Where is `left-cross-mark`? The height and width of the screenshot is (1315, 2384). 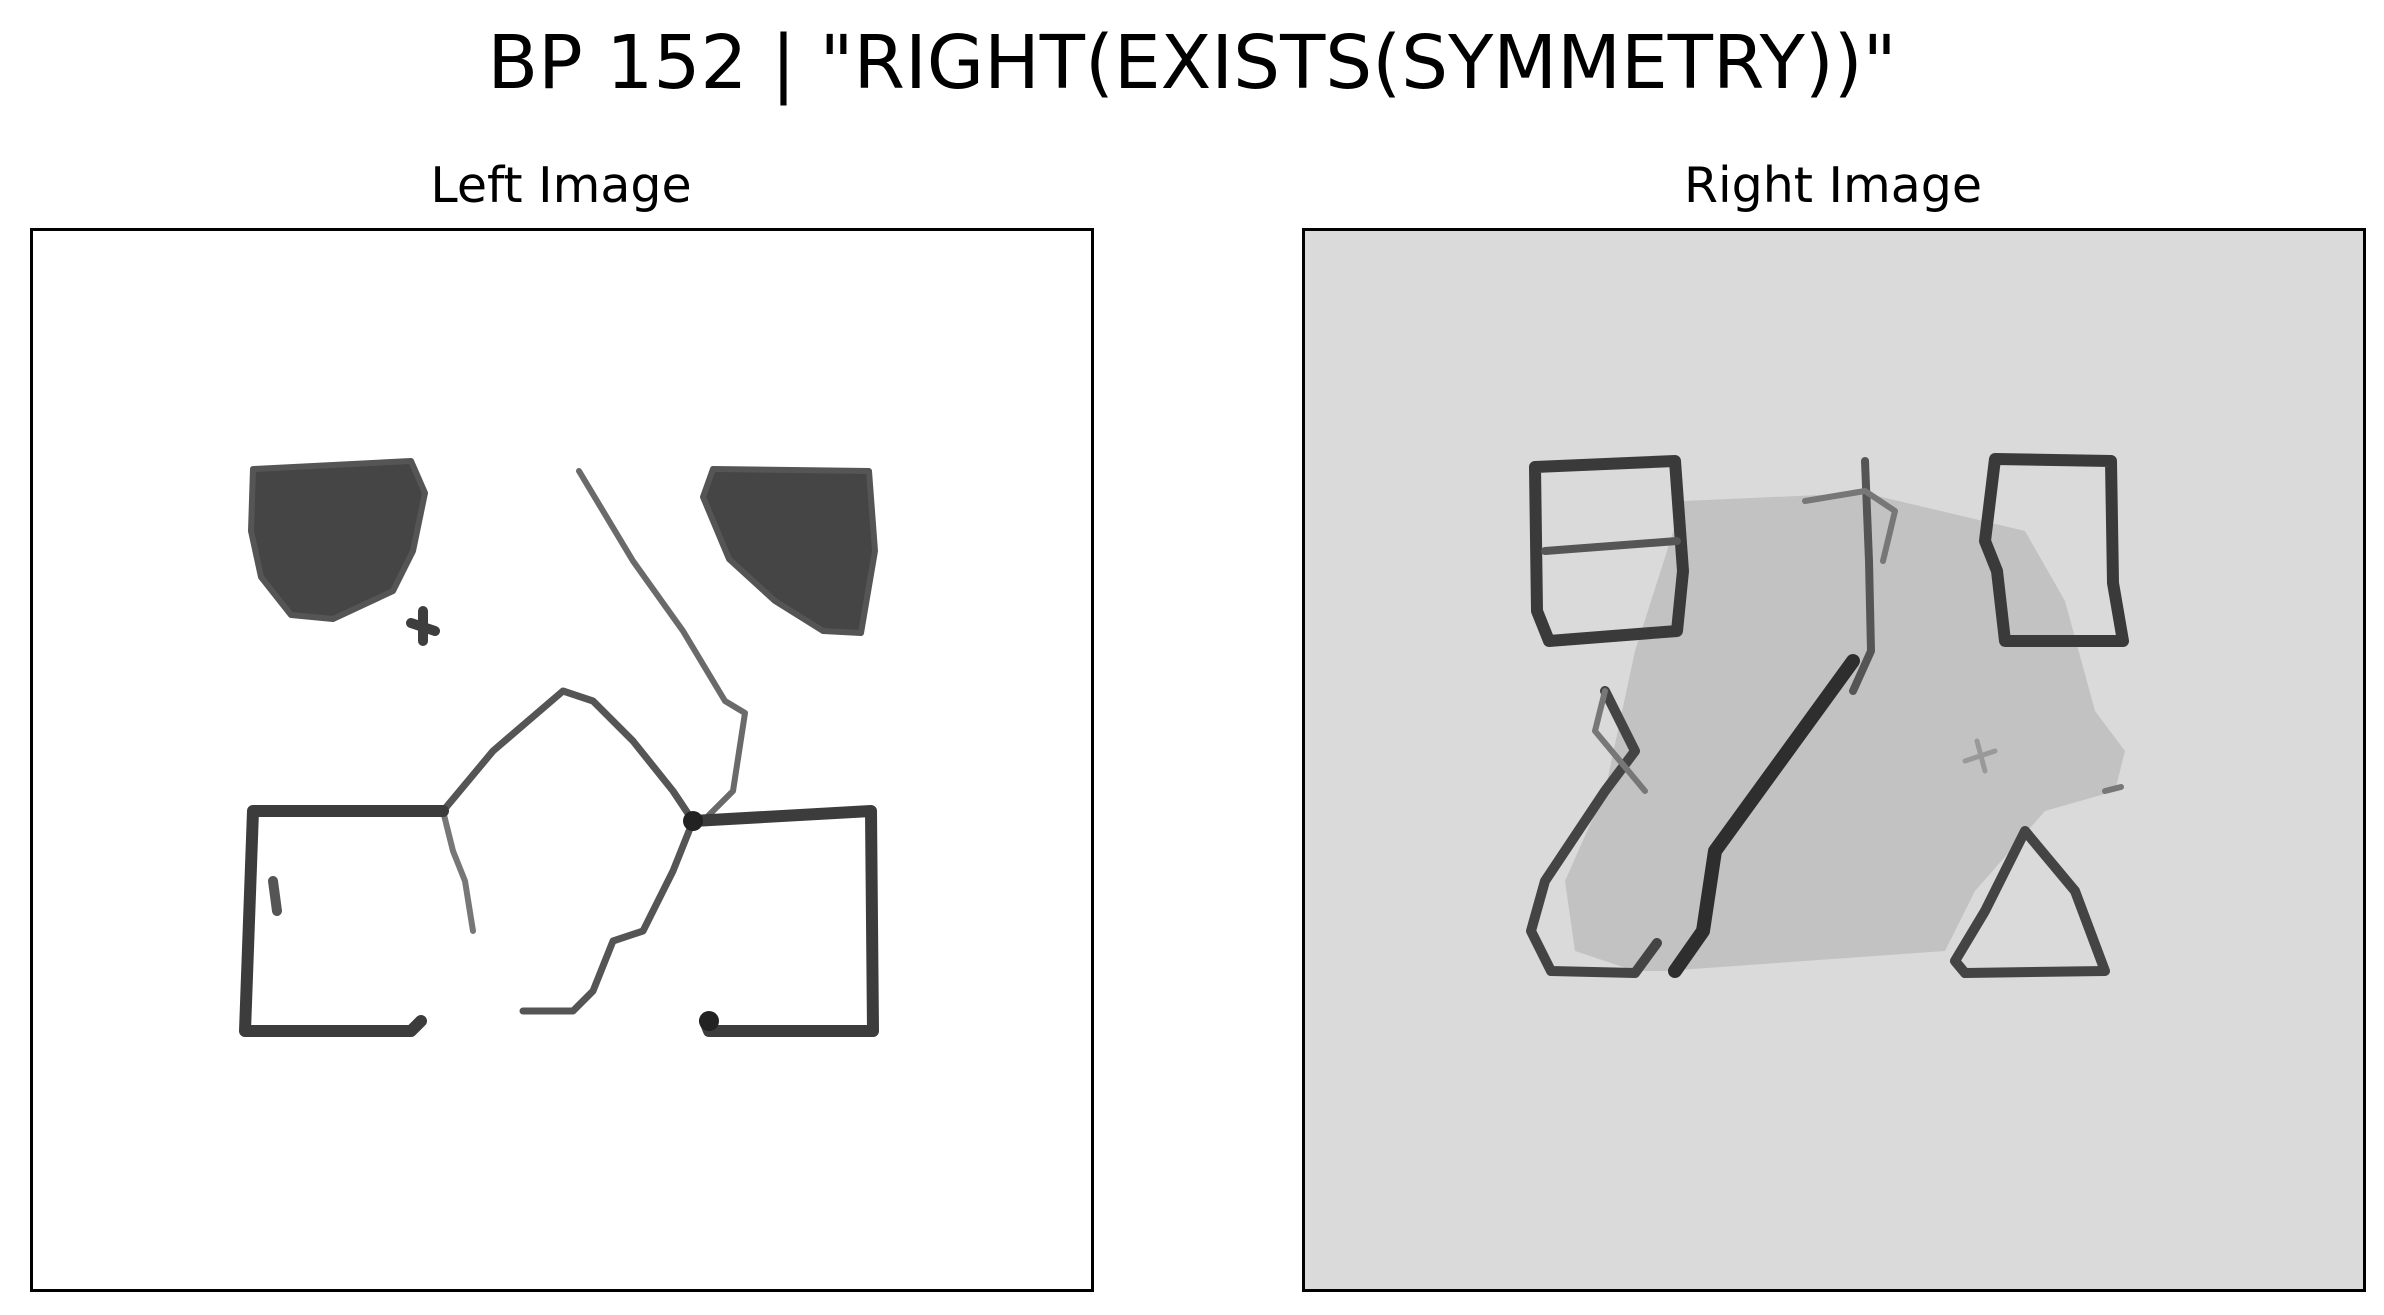 left-cross-mark is located at coordinates (423, 626).